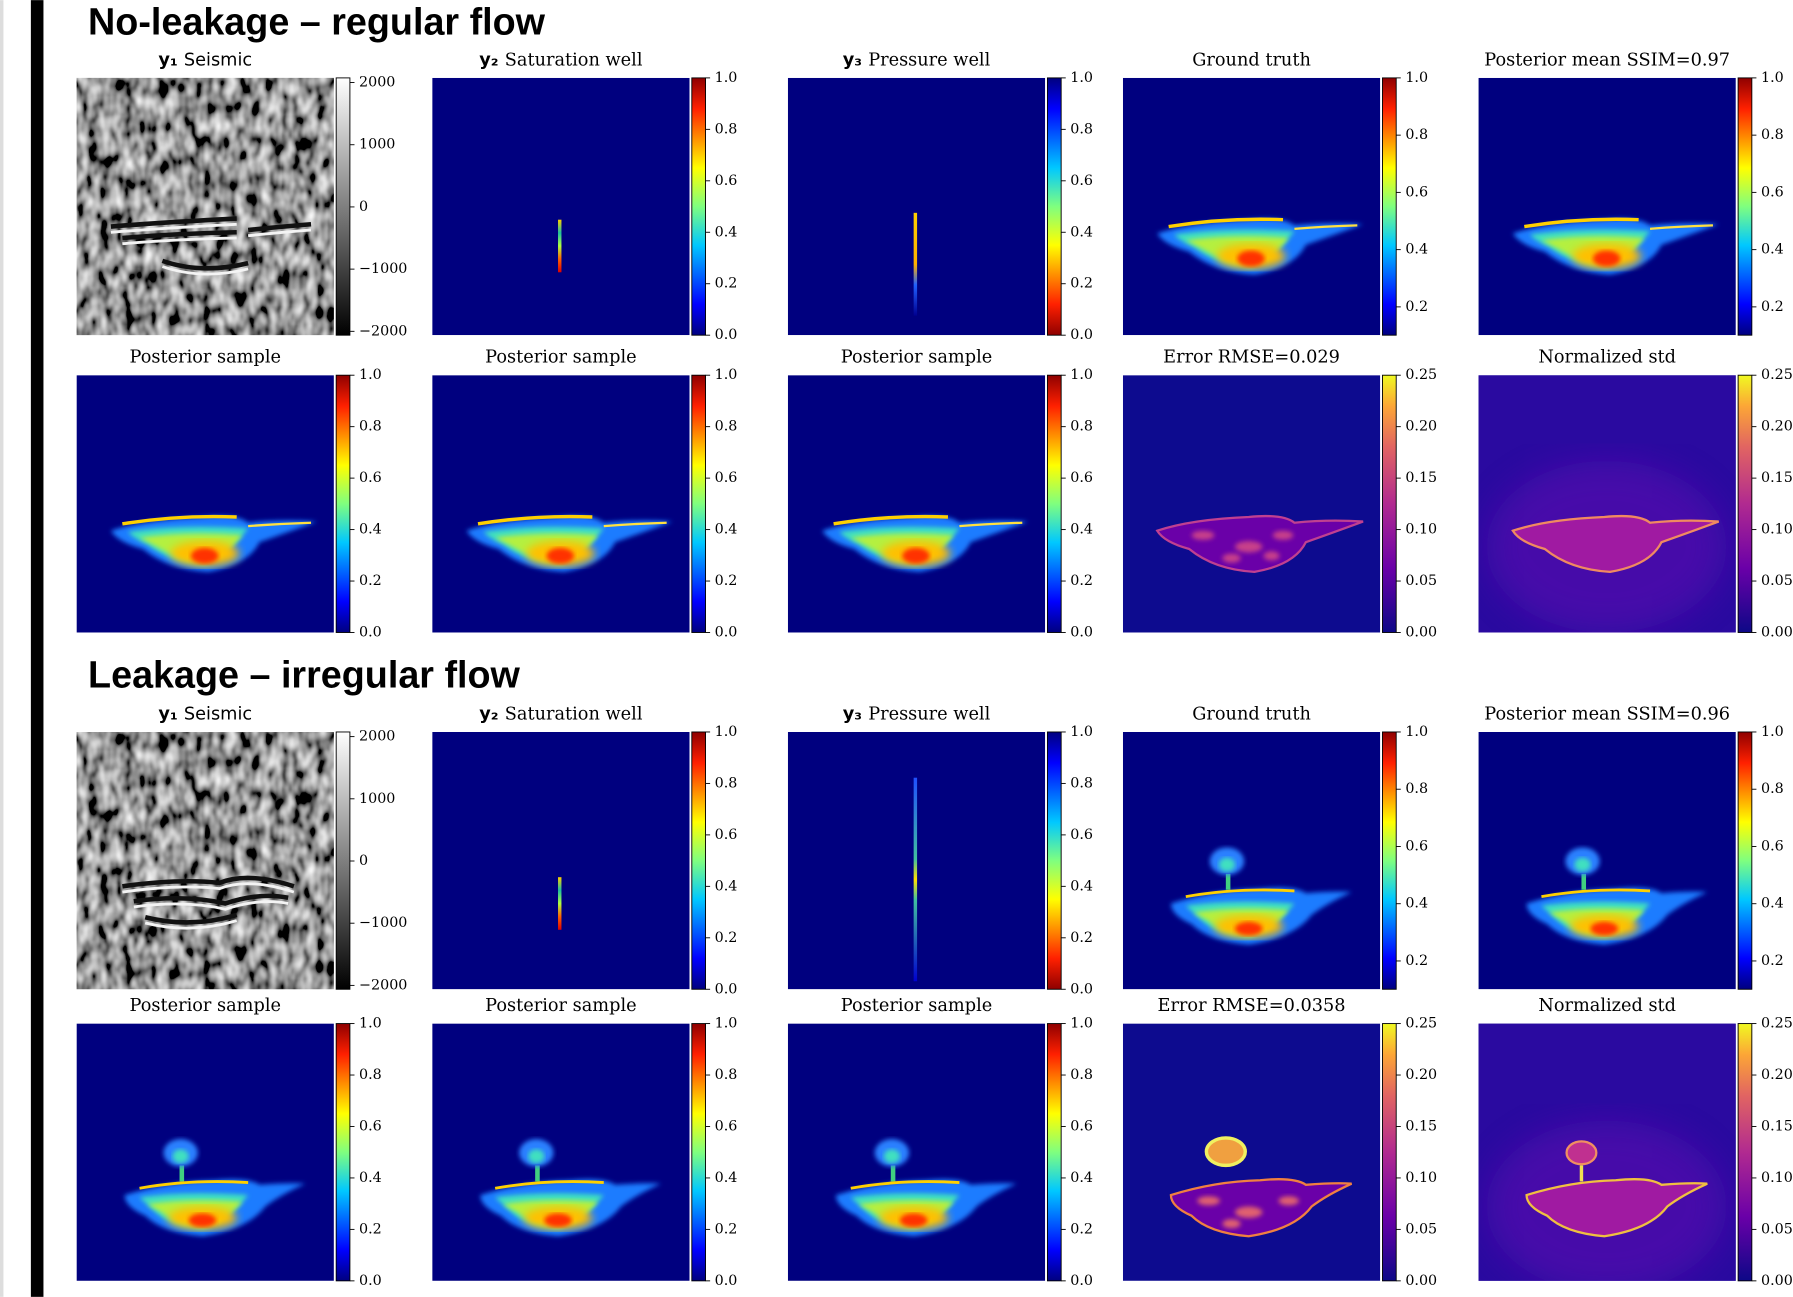 The image size is (1793, 1297). What do you see at coordinates (929, 714) in the screenshot?
I see `title-text: Pressure well` at bounding box center [929, 714].